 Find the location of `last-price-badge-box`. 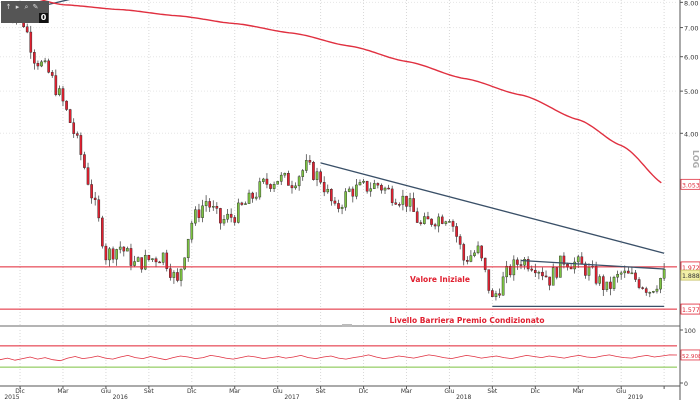

last-price-badge-box is located at coordinates (690, 275).